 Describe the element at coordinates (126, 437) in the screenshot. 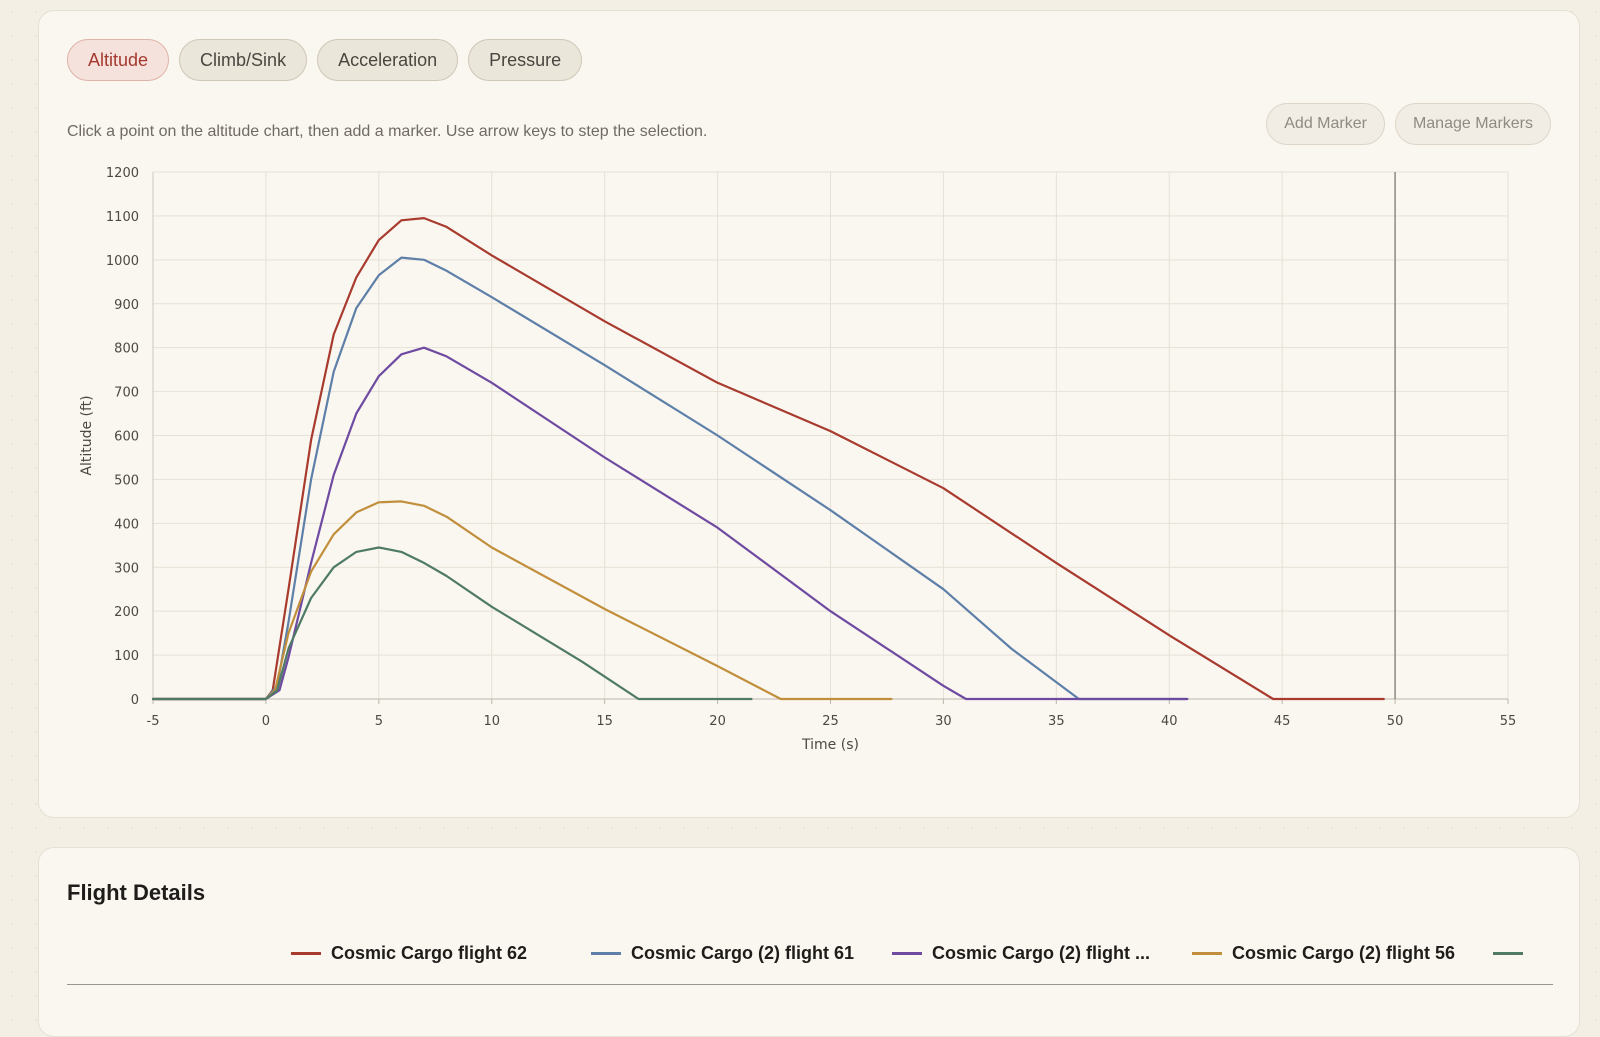

I see `y-tick-label: 600` at that location.